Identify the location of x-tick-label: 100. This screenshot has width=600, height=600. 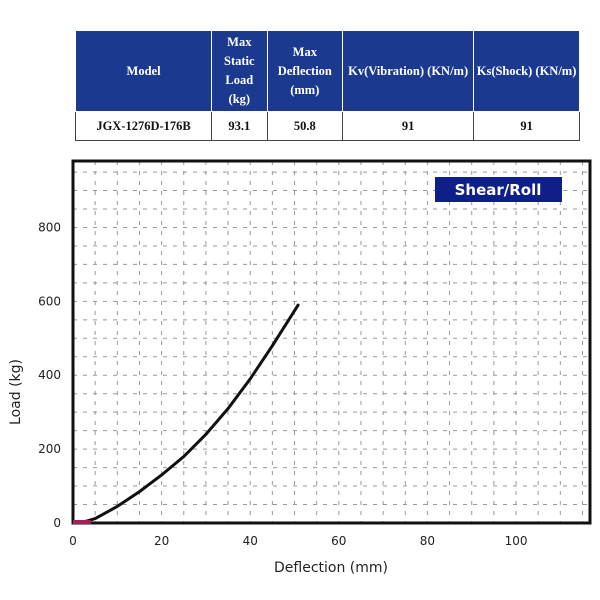
(516, 541).